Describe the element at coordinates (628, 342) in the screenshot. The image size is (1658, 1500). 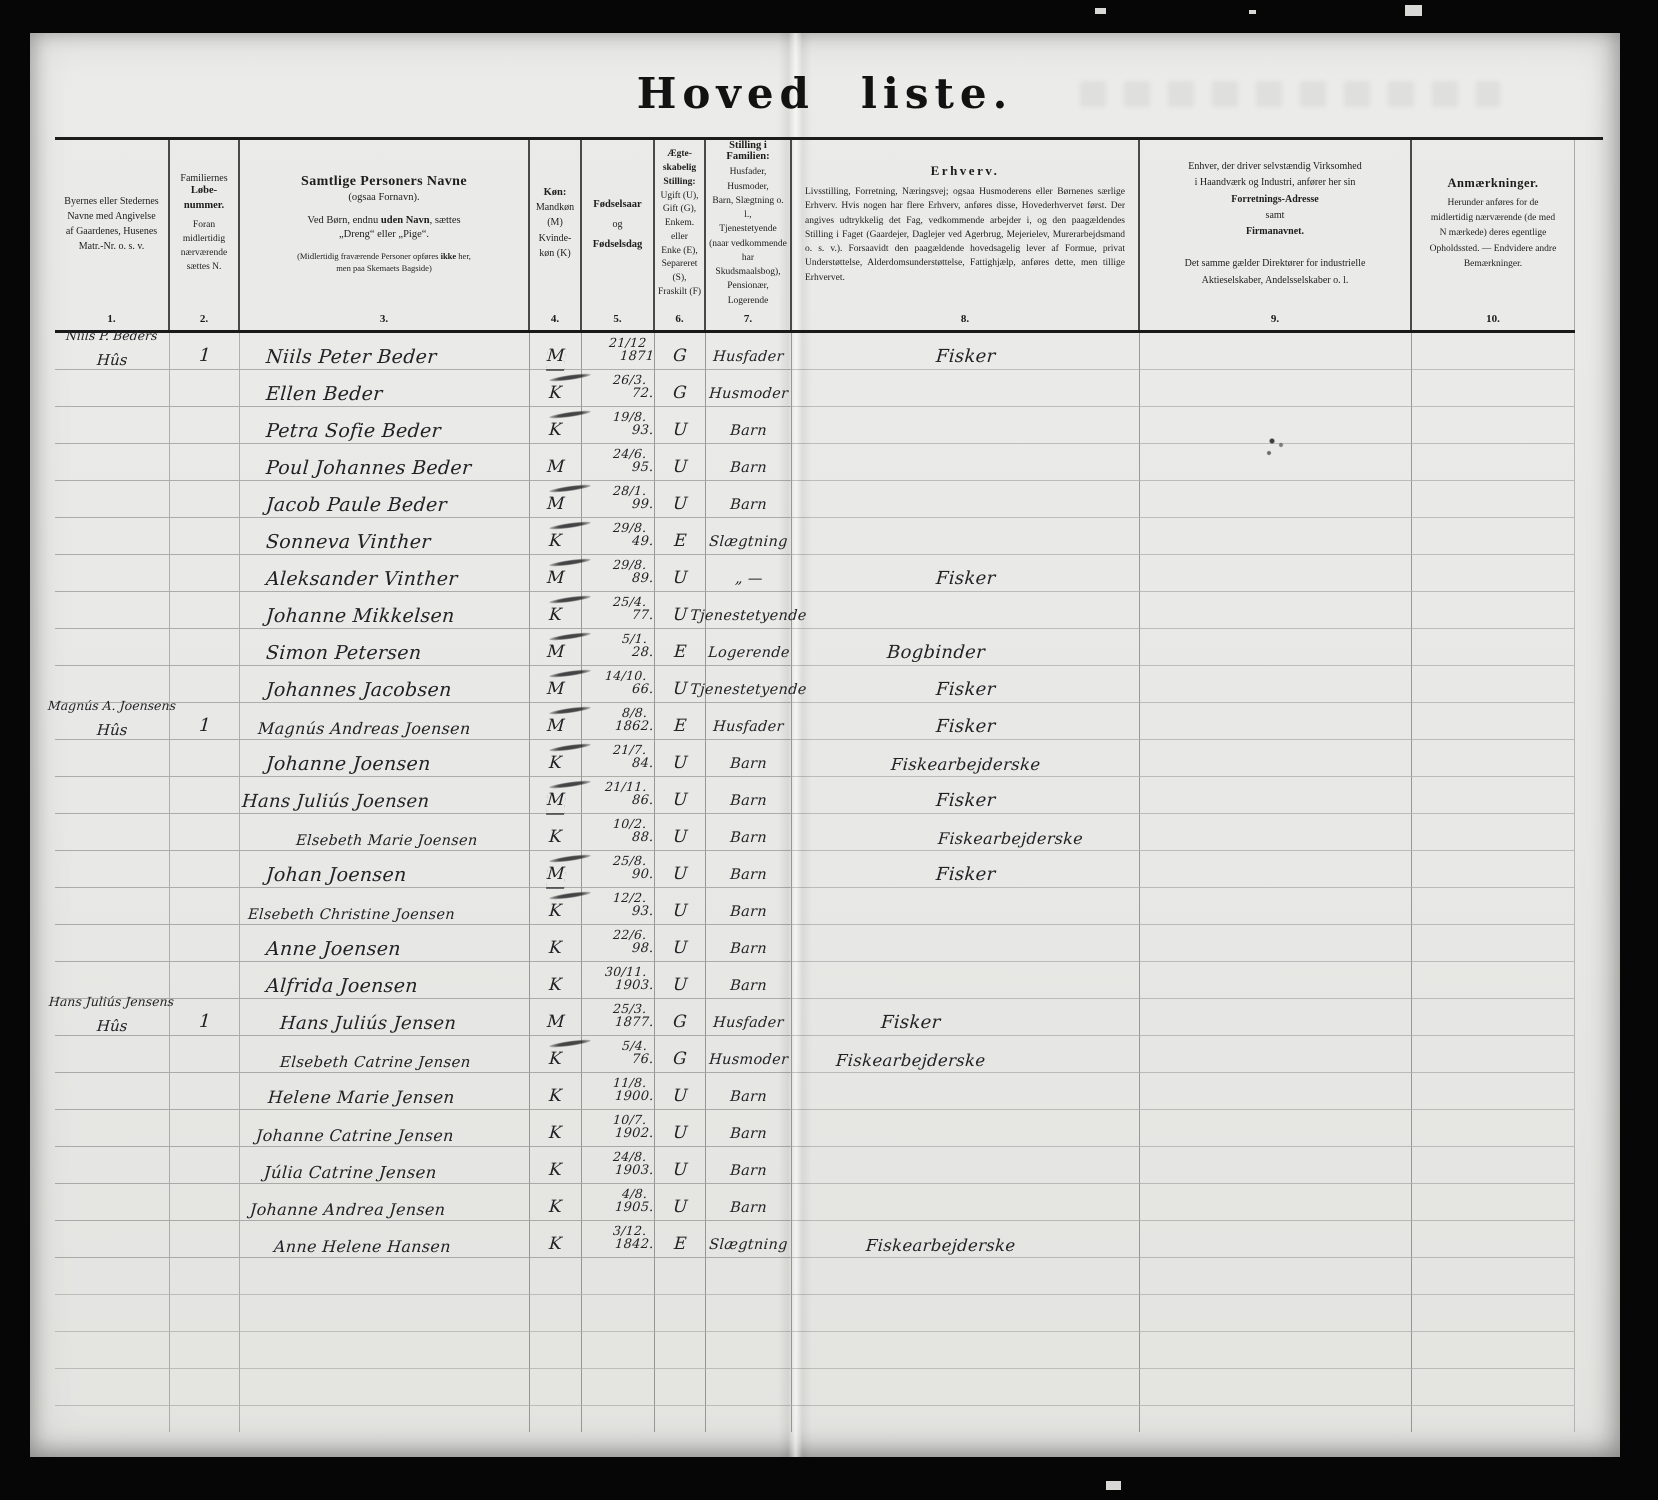
I see `birth-day: 21/12` at that location.